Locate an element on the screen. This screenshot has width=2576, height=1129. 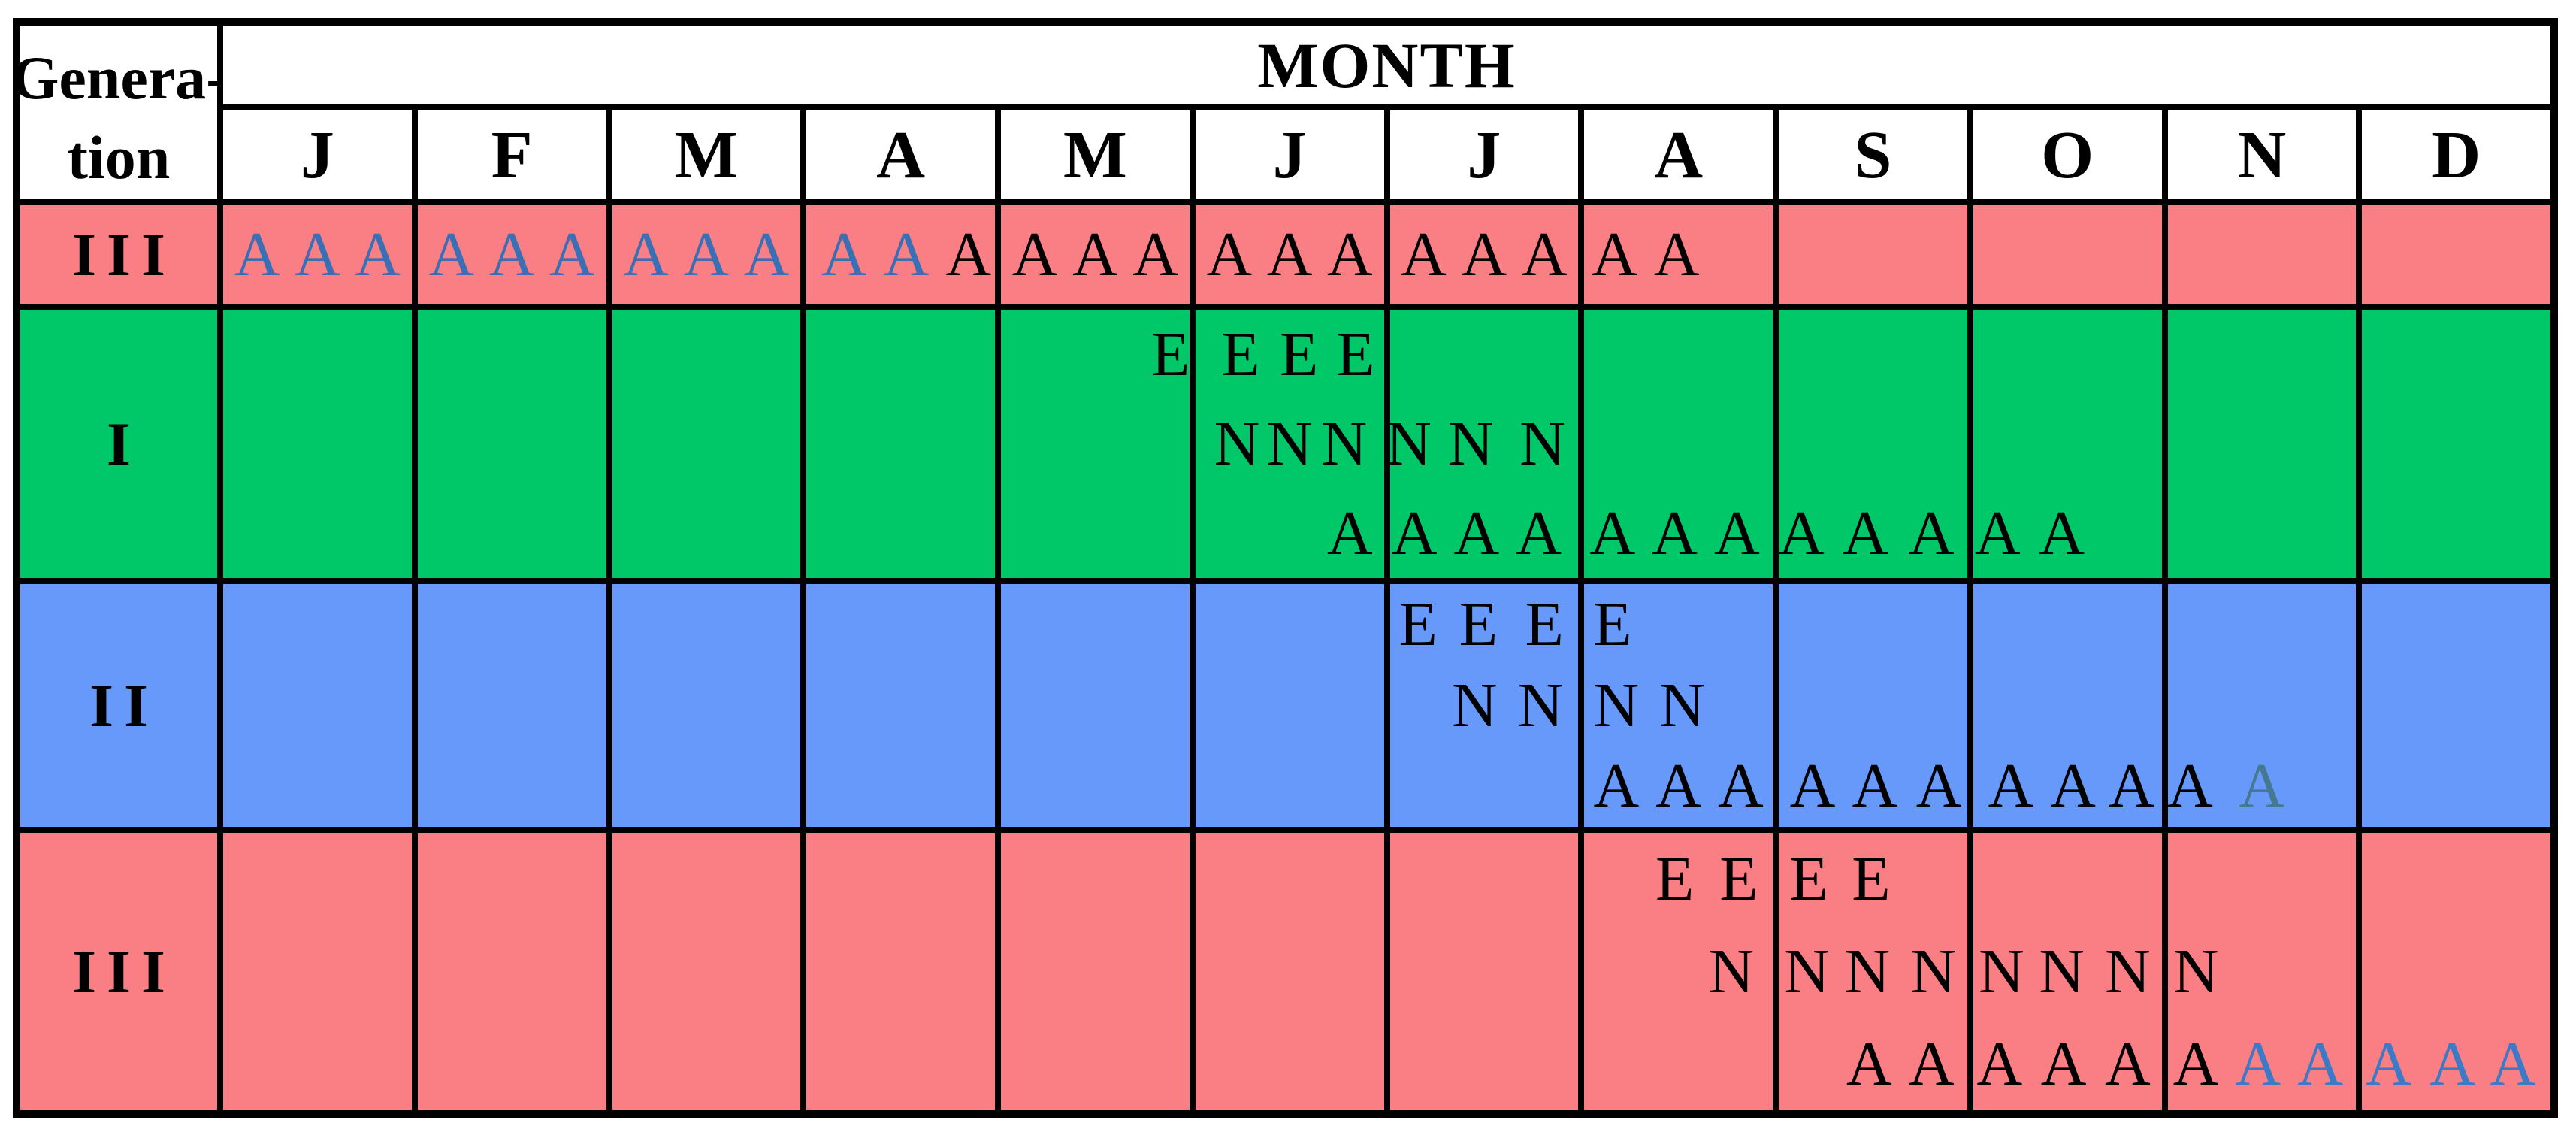
generation-header: Genera- tion is located at coordinates (119, 112).